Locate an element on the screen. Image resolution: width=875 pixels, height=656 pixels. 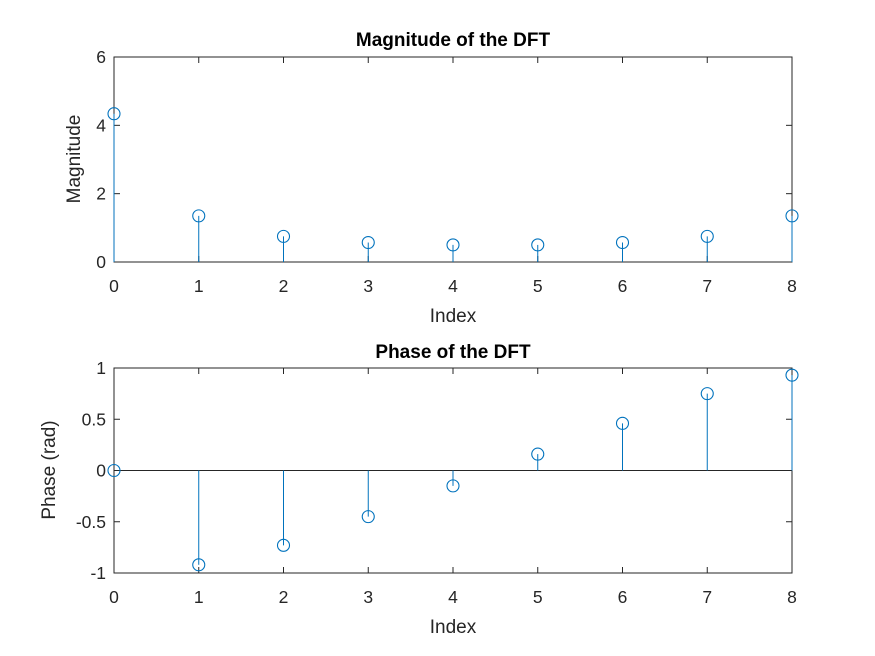
magnitude-ylabel: Magnitude is located at coordinates (74, 159).